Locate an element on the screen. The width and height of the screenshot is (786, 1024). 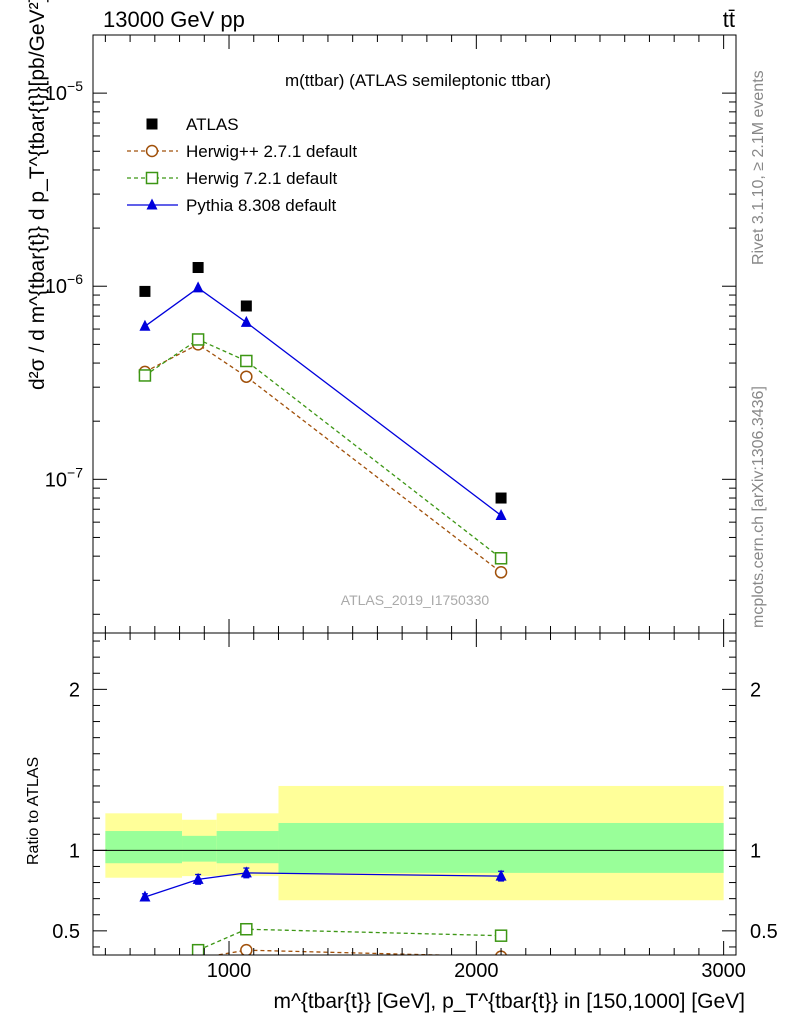
legend-marker-herwig-7-2-1-default is located at coordinates (152, 178).